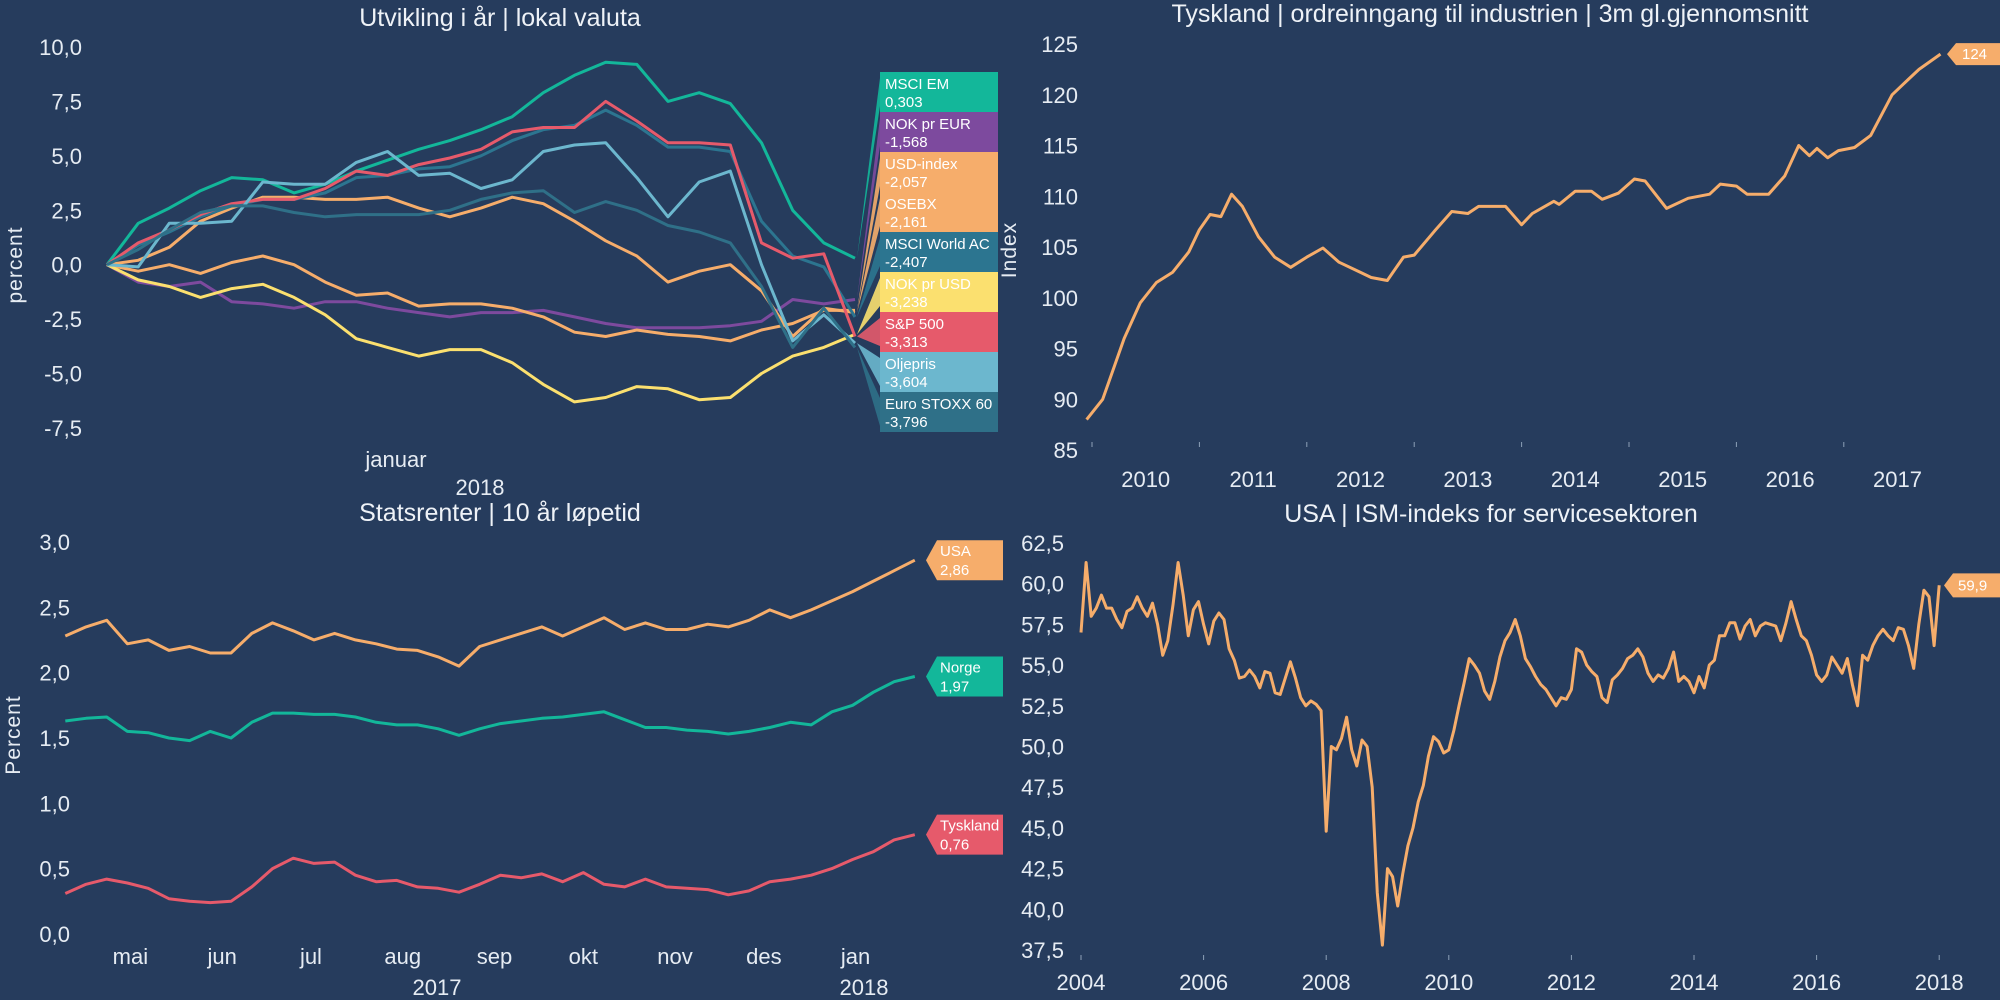 This screenshot has width=2000, height=1000. I want to click on x-tick-label: 2013, so click(1467, 479).